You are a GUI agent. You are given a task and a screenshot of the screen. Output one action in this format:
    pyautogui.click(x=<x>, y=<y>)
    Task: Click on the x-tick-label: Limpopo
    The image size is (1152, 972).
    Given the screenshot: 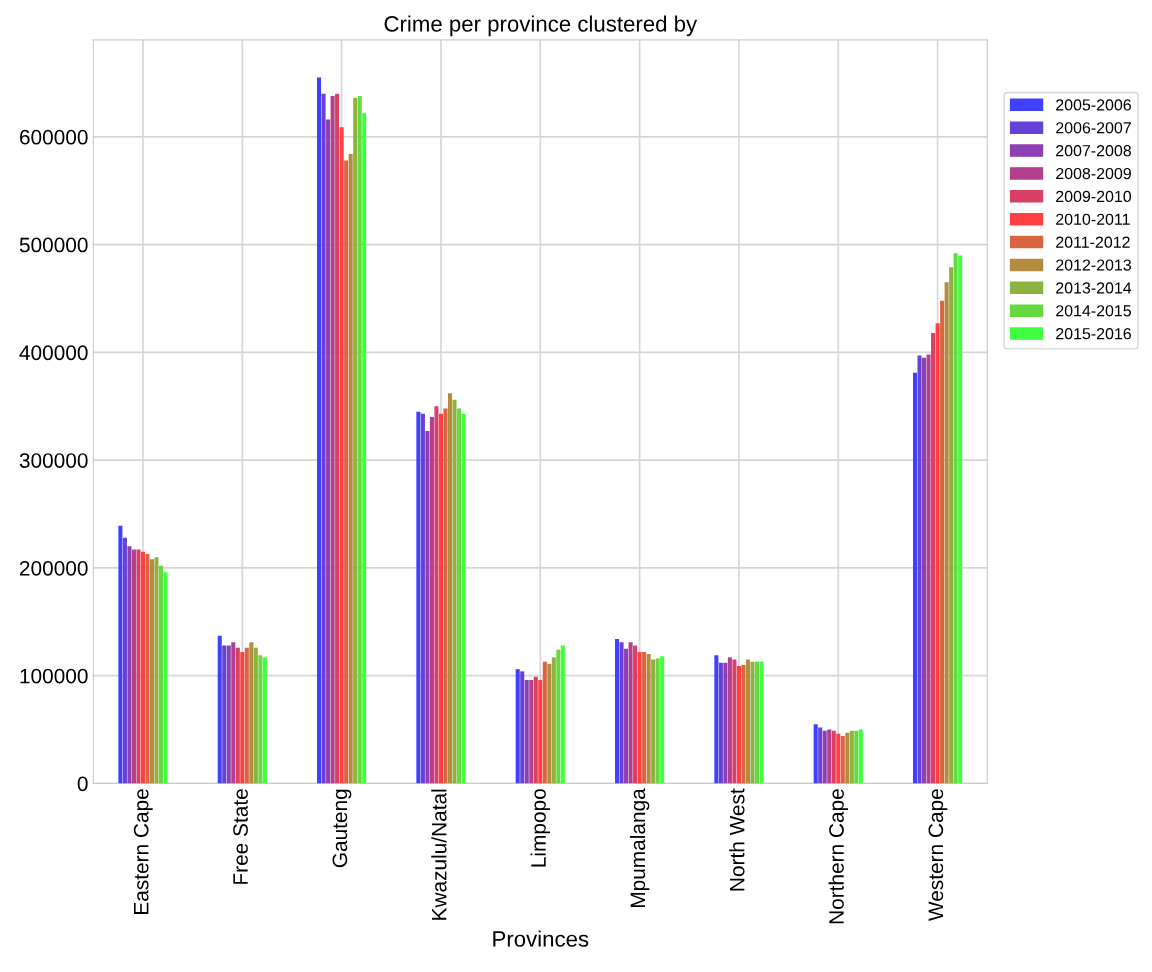 What is the action you would take?
    pyautogui.click(x=540, y=828)
    